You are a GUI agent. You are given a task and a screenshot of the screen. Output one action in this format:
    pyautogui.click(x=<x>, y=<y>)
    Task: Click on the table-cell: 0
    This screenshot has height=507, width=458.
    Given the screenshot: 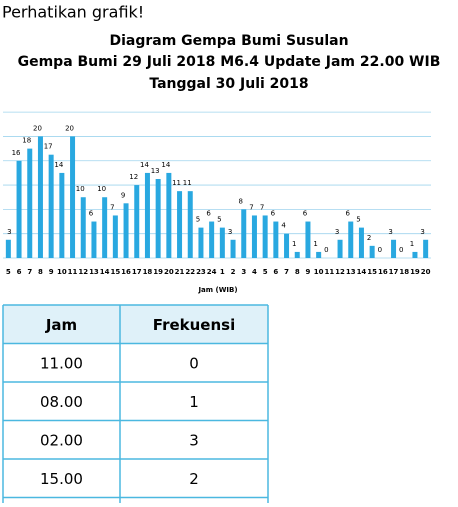 What is the action you would take?
    pyautogui.click(x=194, y=363)
    